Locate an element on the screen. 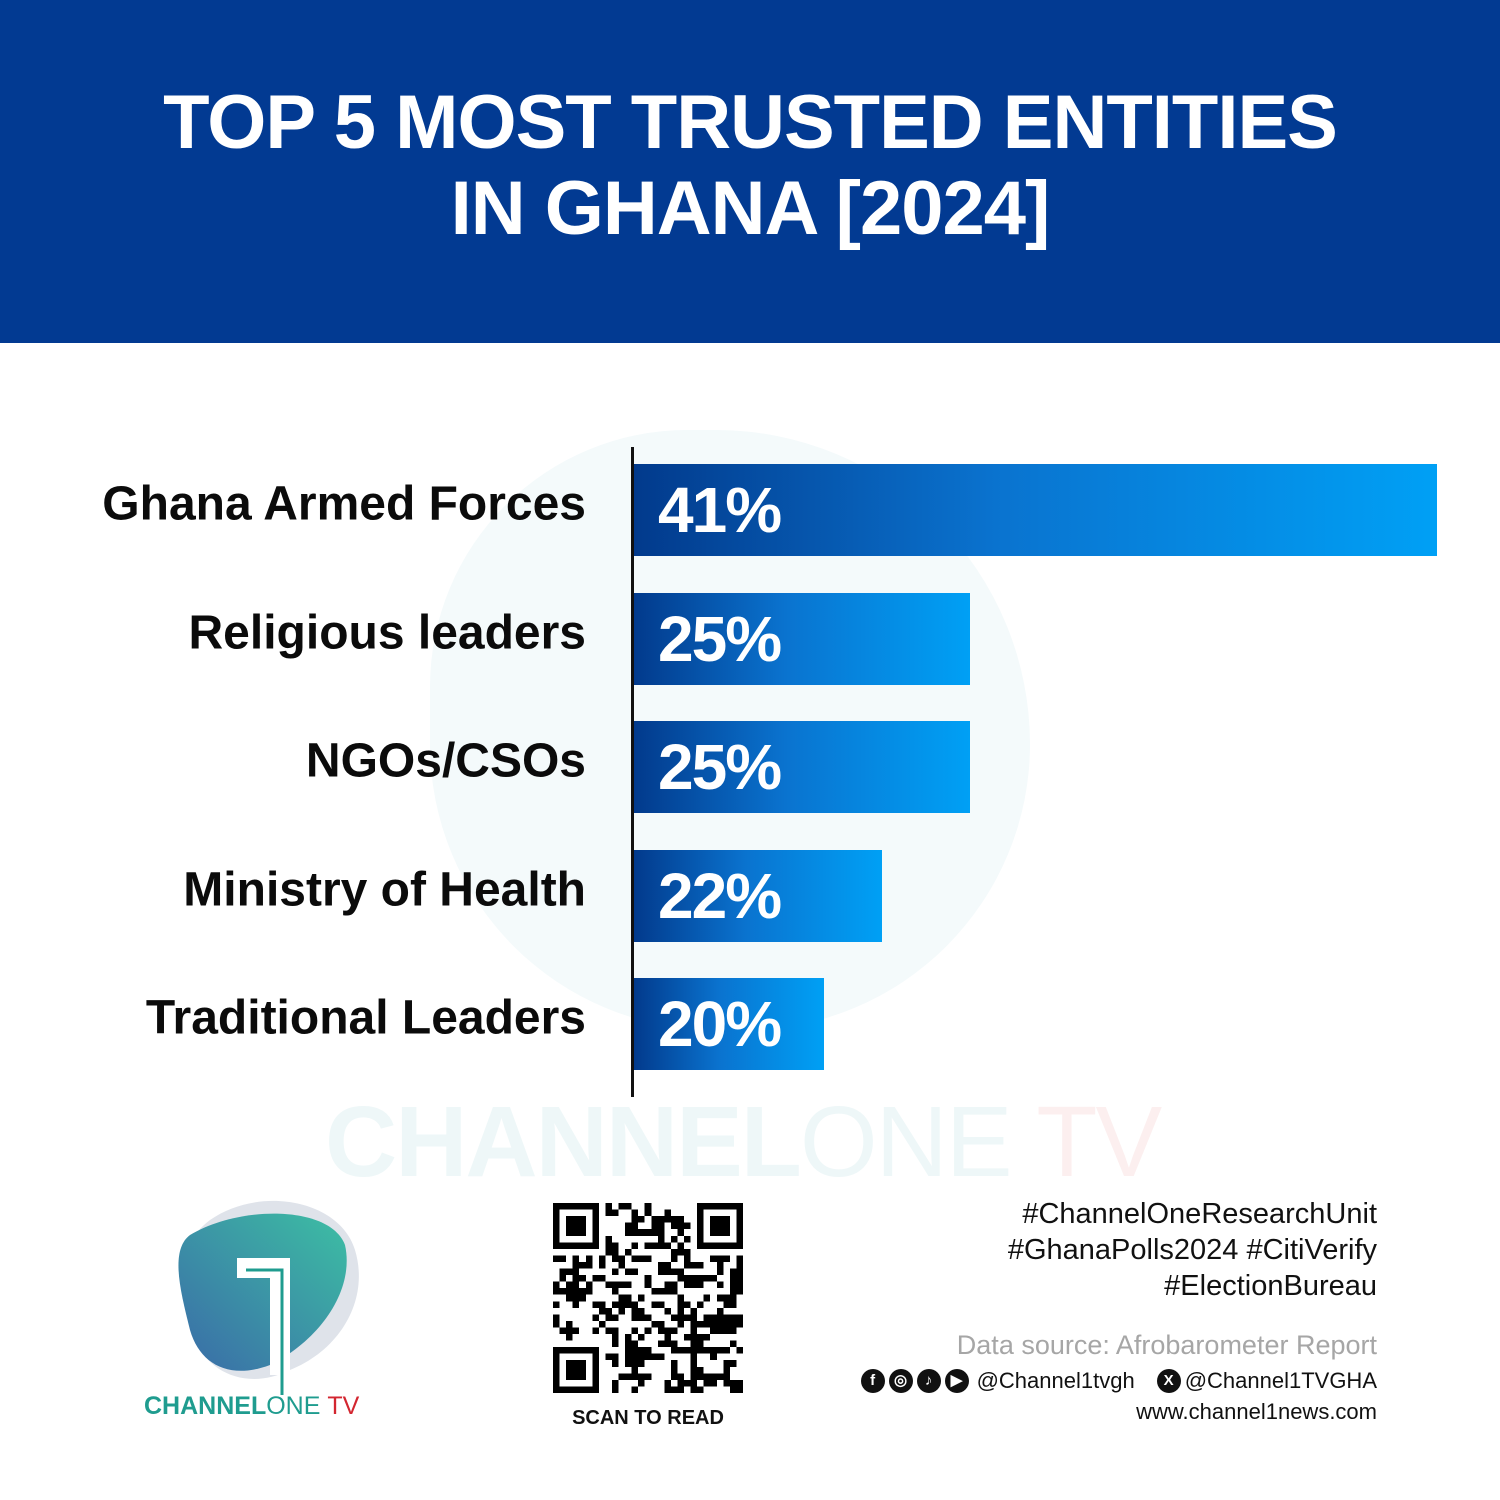 The height and width of the screenshot is (1500, 1500). category-label: NGOs/CSOs is located at coordinates (445, 761).